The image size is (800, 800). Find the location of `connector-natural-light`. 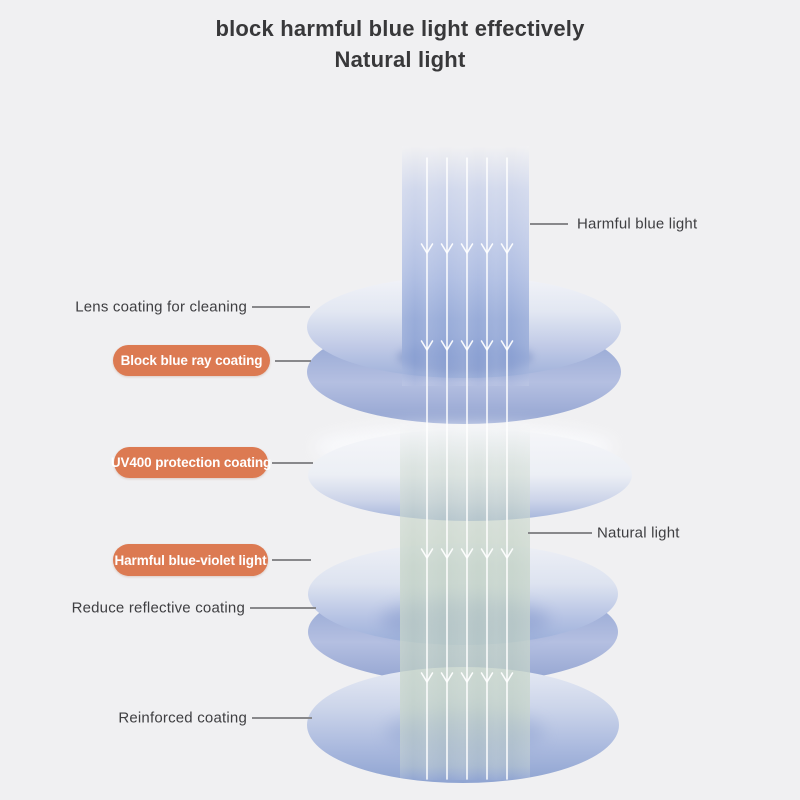

connector-natural-light is located at coordinates (560, 533).